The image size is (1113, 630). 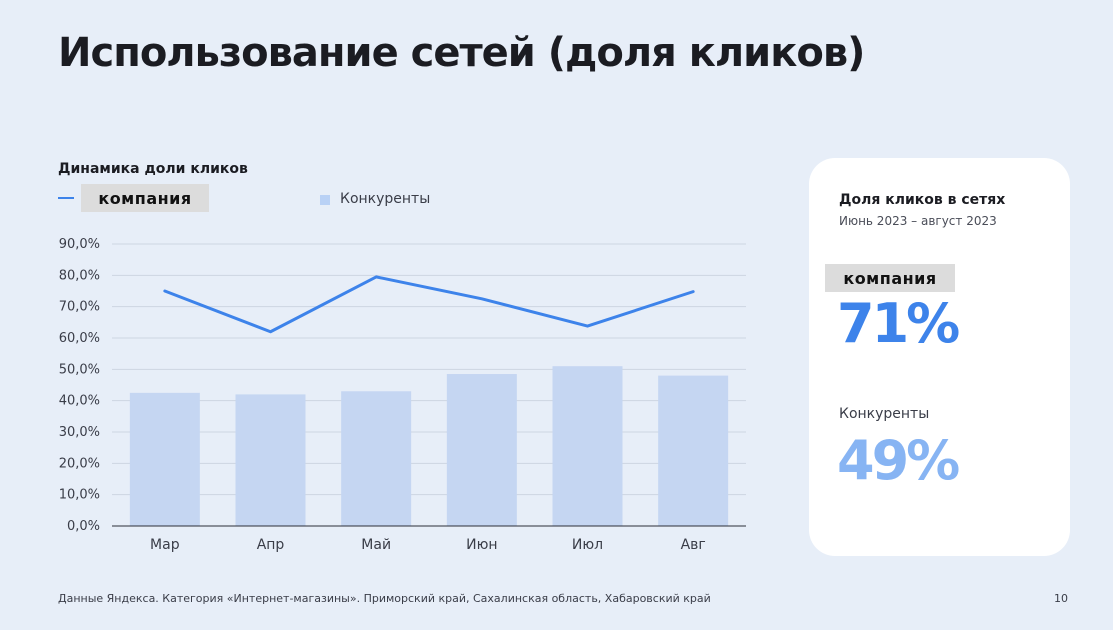 What do you see at coordinates (79, 275) in the screenshot?
I see `y-tick-label: 80,0%` at bounding box center [79, 275].